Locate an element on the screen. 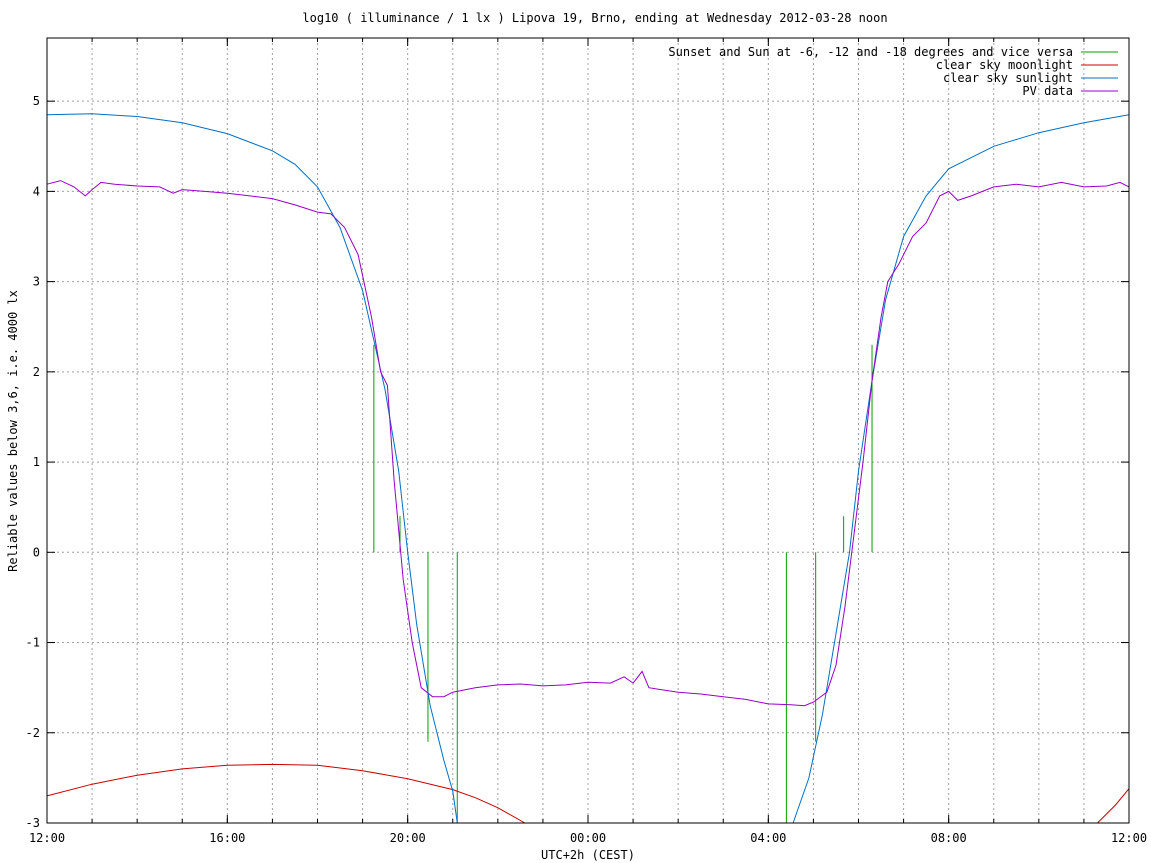  x-tick-label: 08:00 is located at coordinates (949, 838).